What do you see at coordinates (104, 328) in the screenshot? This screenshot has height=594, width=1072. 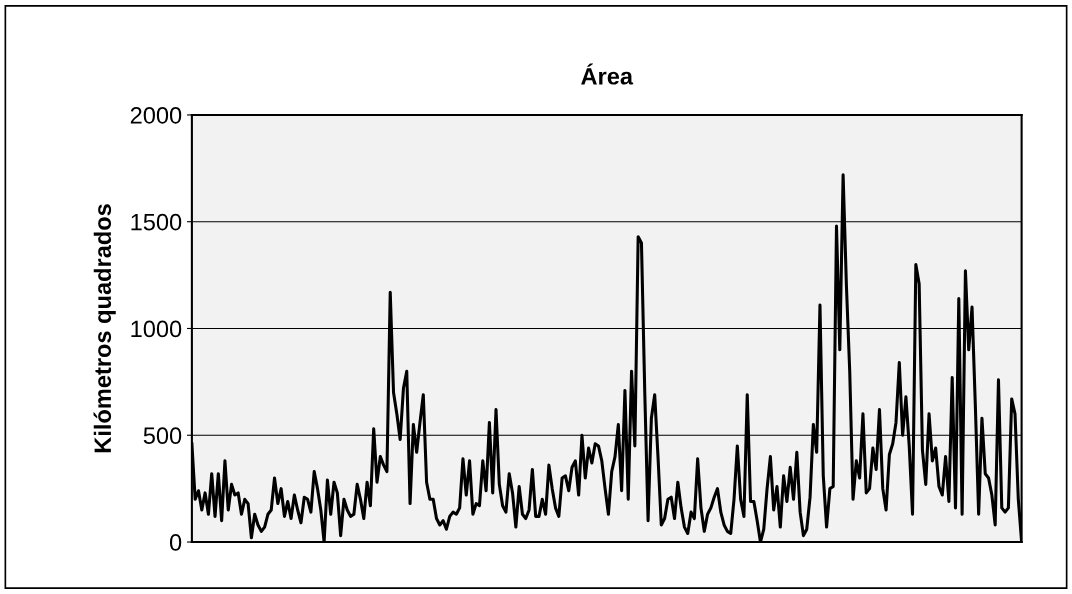 I see `y-axis-title: Kilómetros quadrados` at bounding box center [104, 328].